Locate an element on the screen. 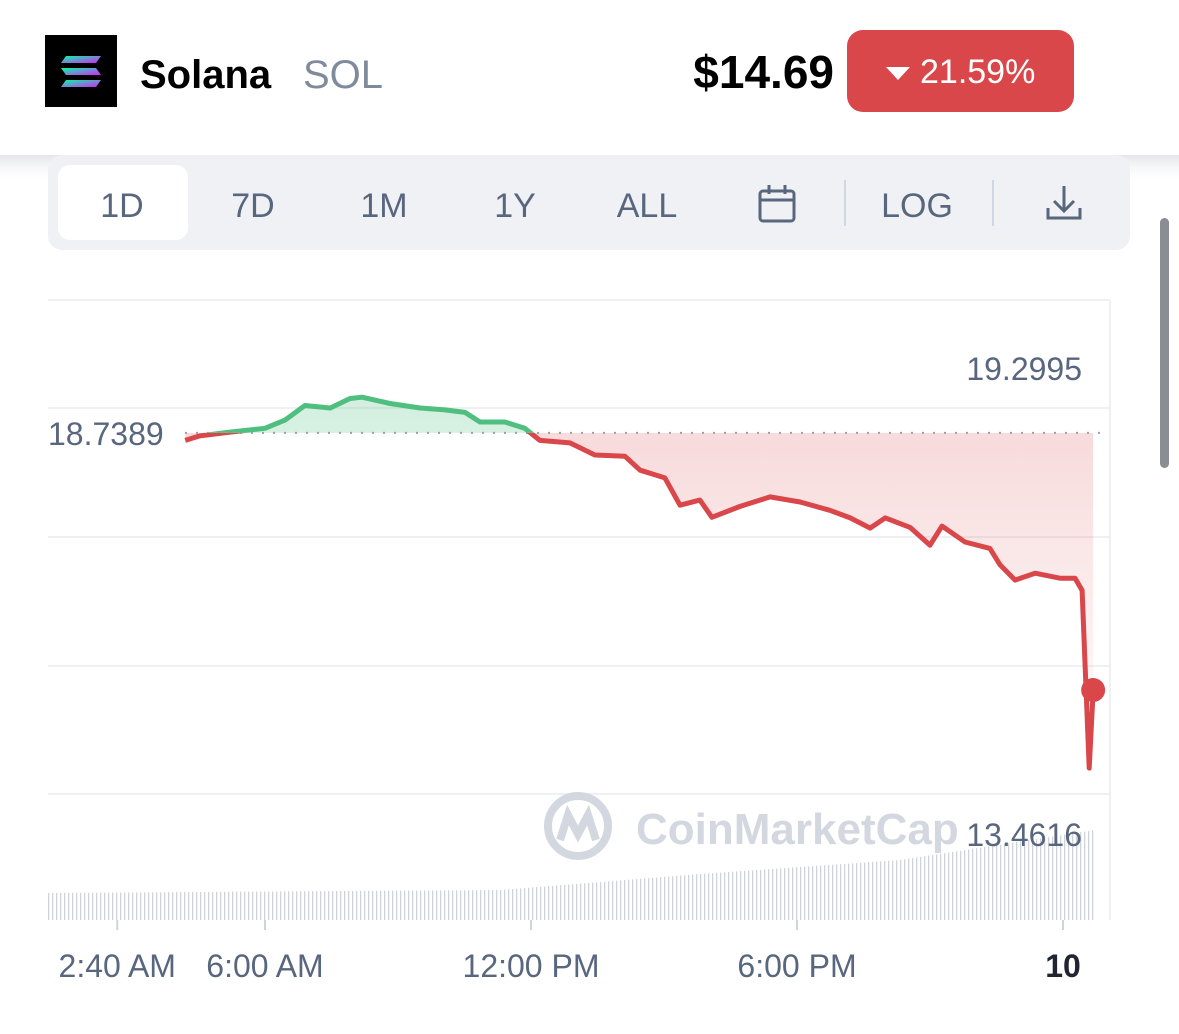 The width and height of the screenshot is (1179, 1034). down-arrow is located at coordinates (898, 73).